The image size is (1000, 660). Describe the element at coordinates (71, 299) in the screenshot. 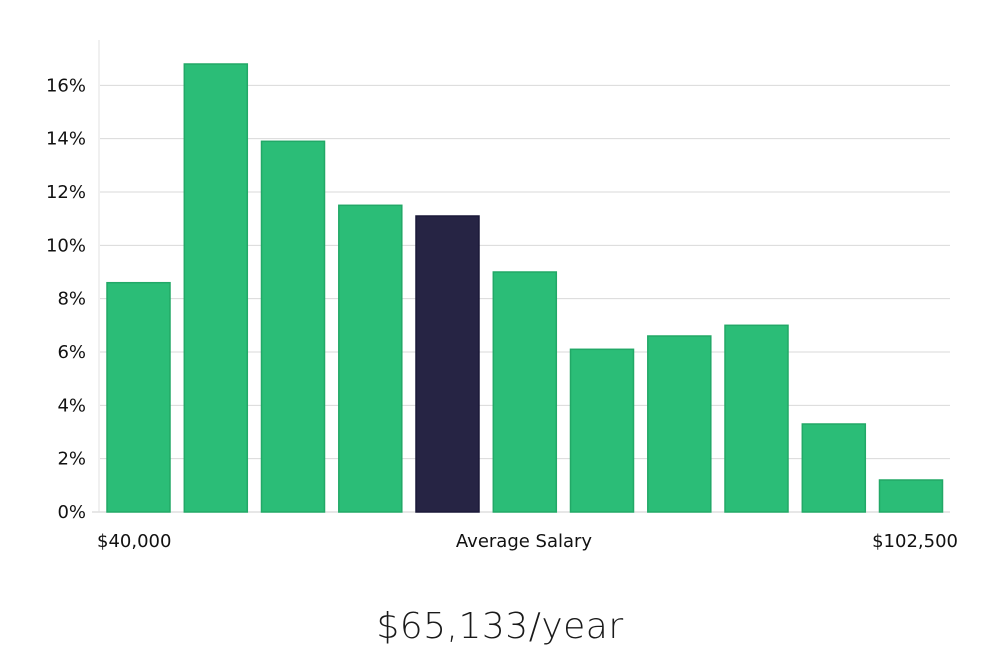

I see `y-tick-label: 8%` at that location.